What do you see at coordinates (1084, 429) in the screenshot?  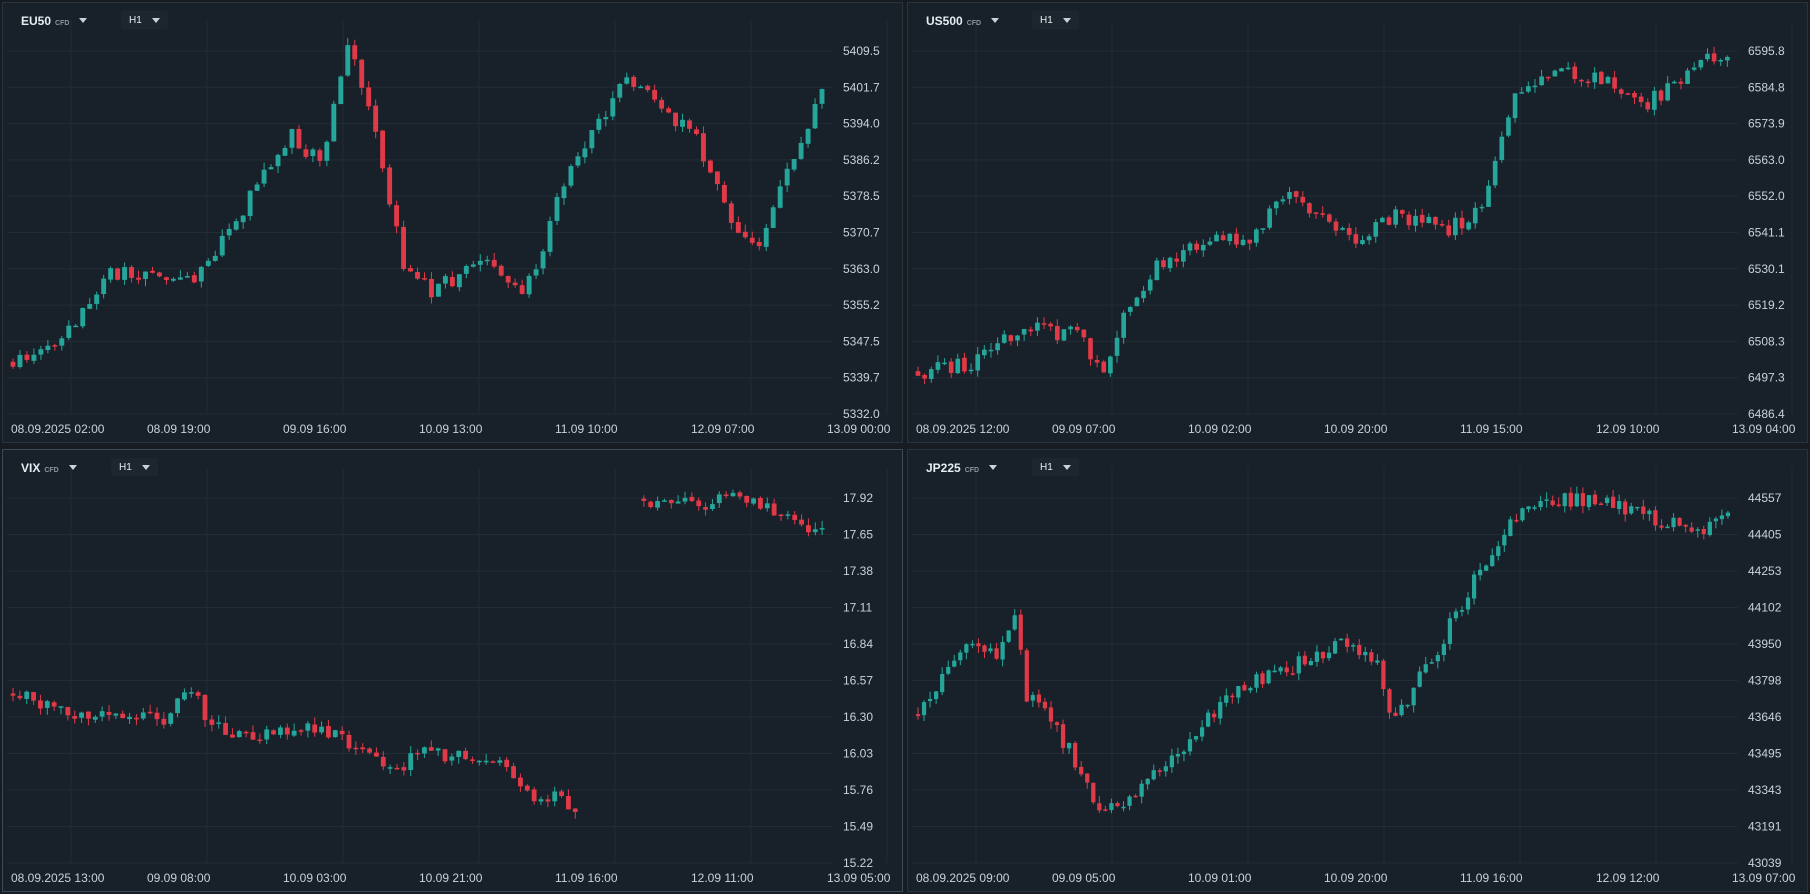 I see `x-tick-label: 09.09 07:00` at bounding box center [1084, 429].